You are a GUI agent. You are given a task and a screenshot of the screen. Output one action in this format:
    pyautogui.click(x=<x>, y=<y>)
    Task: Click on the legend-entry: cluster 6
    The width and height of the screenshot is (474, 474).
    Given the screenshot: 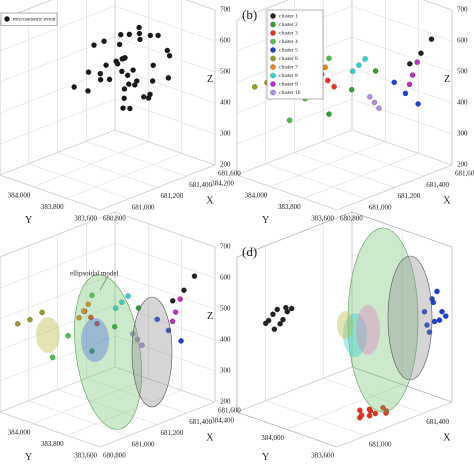 What is the action you would take?
    pyautogui.click(x=288, y=59)
    